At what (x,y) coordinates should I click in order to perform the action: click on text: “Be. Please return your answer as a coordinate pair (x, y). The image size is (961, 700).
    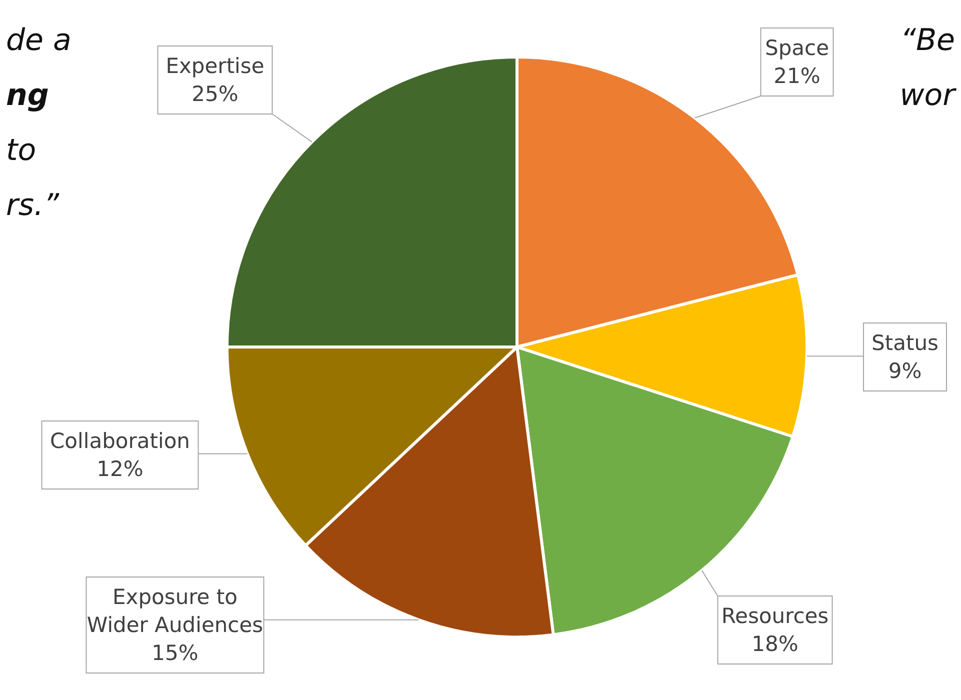
    Looking at the image, I should click on (927, 40).